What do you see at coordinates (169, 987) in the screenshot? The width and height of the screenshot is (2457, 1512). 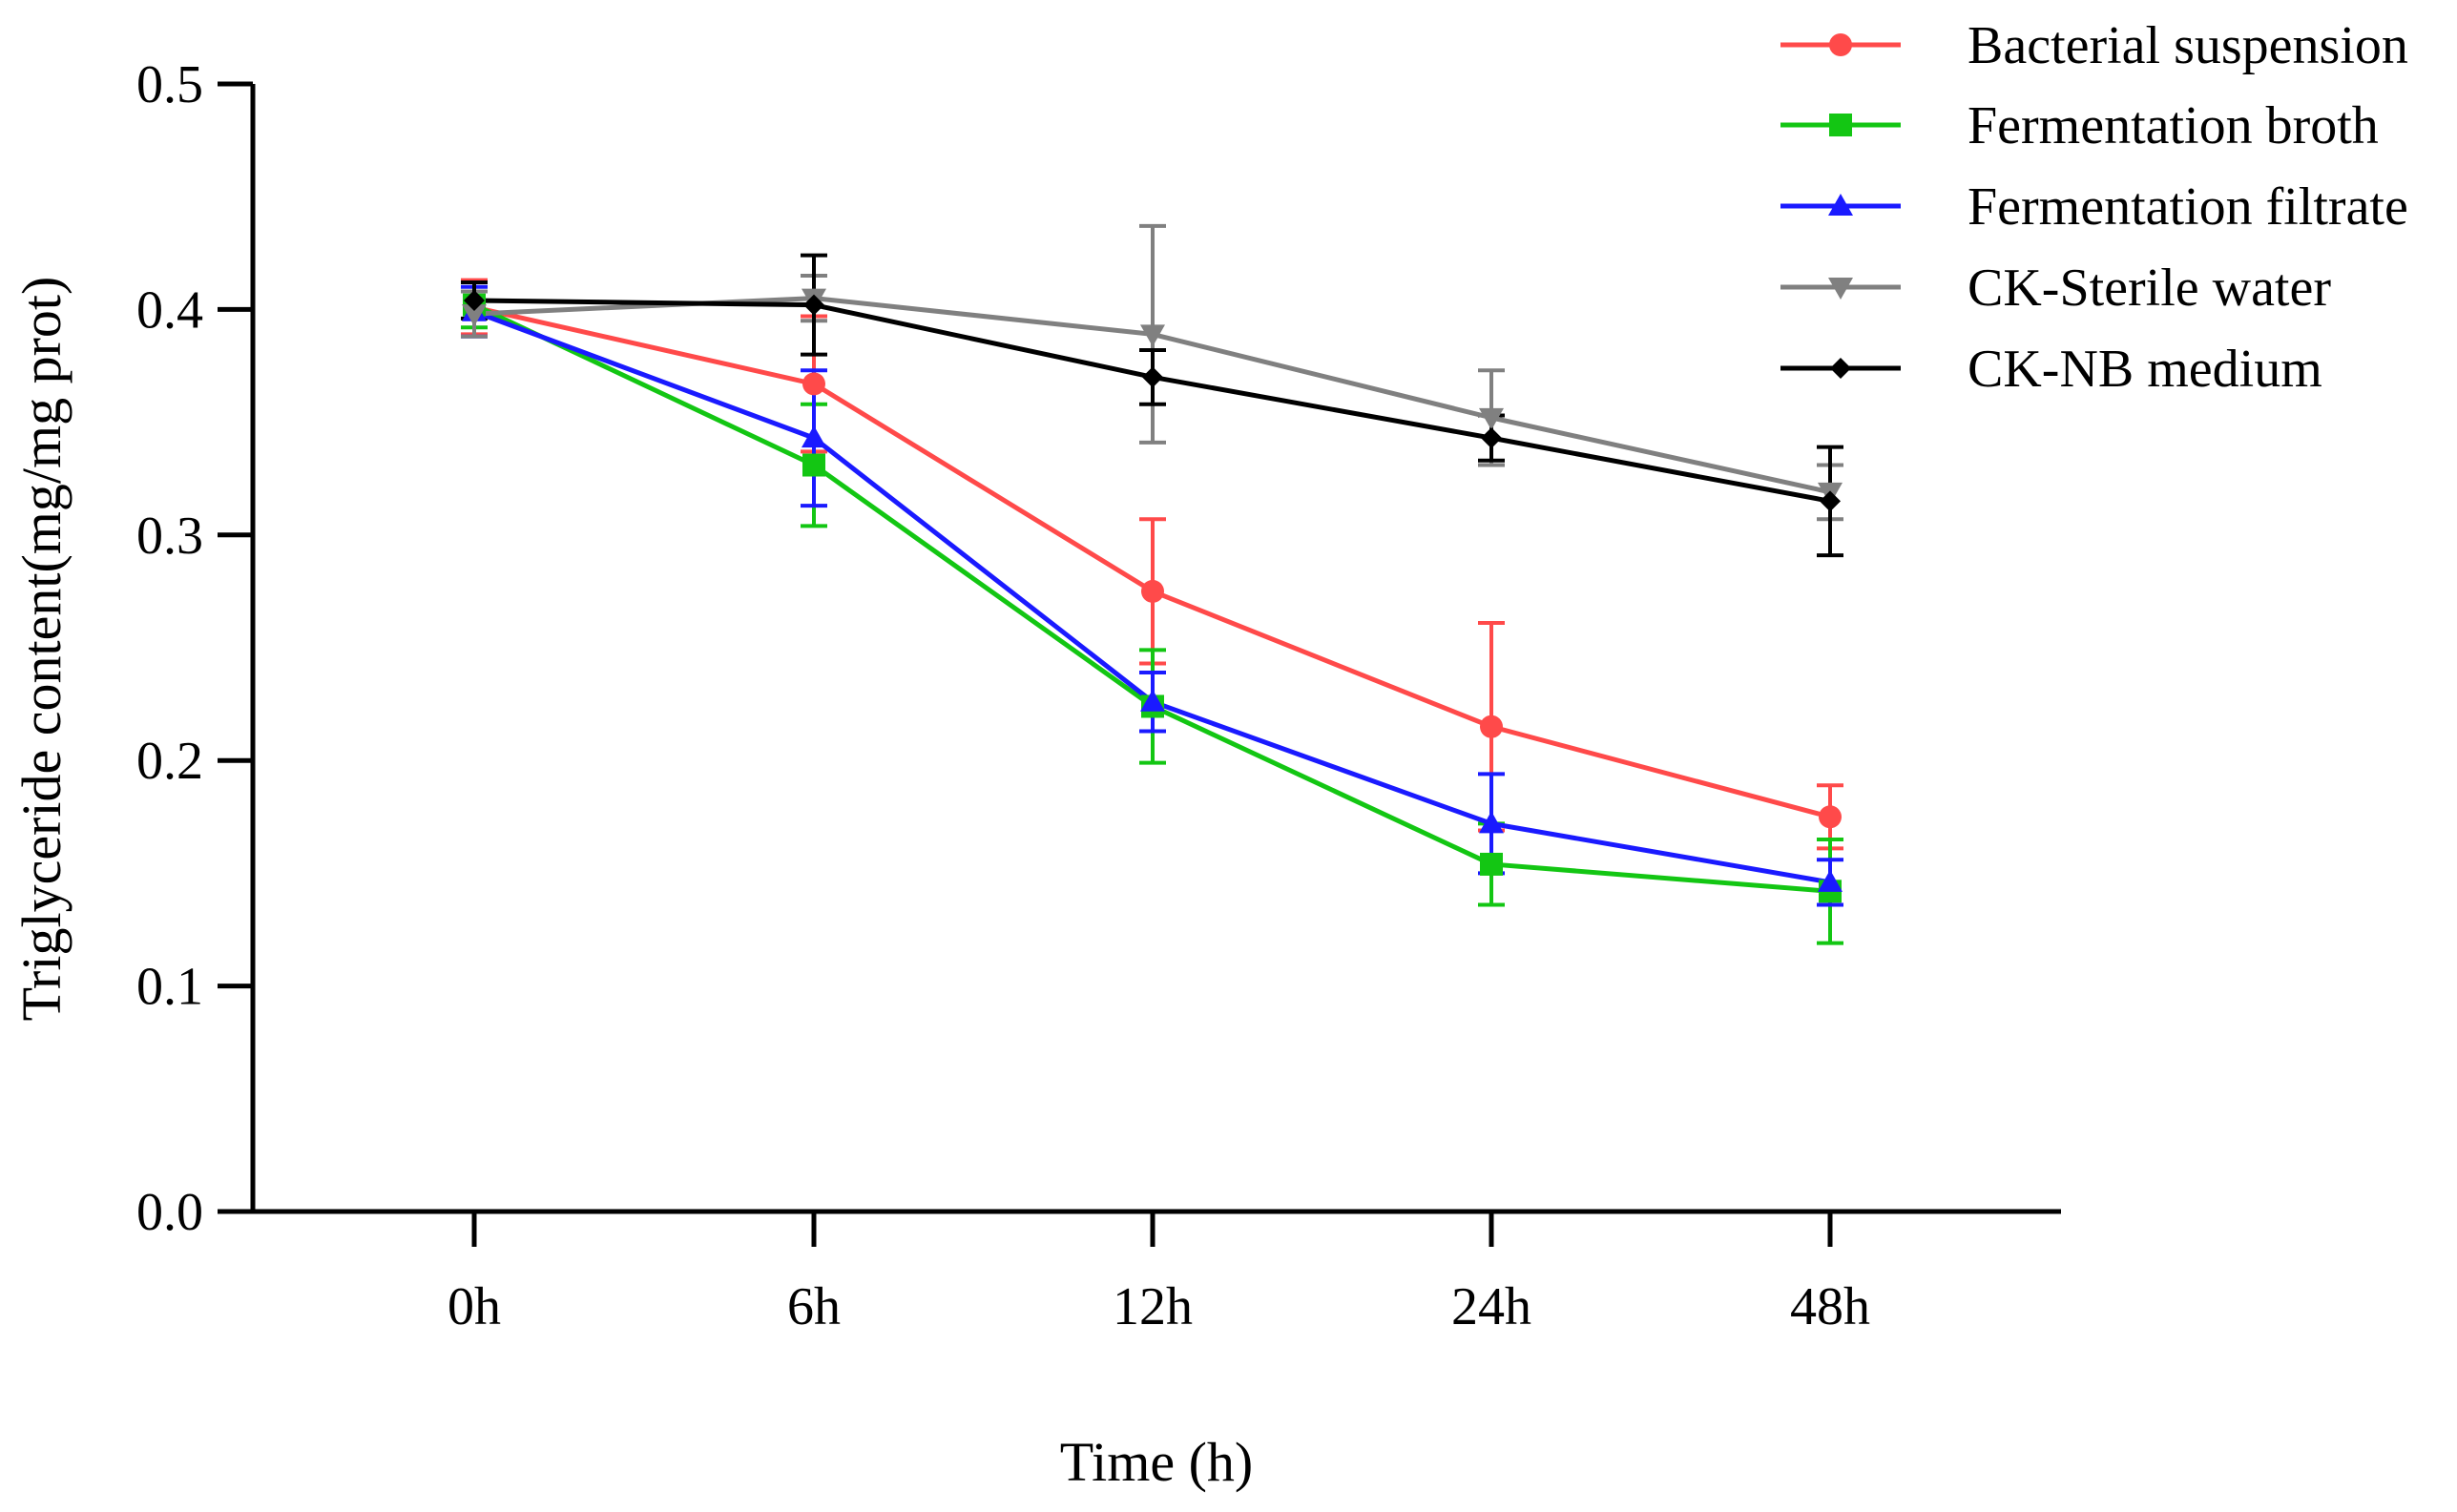 I see `y-tick-label: 0.1` at bounding box center [169, 987].